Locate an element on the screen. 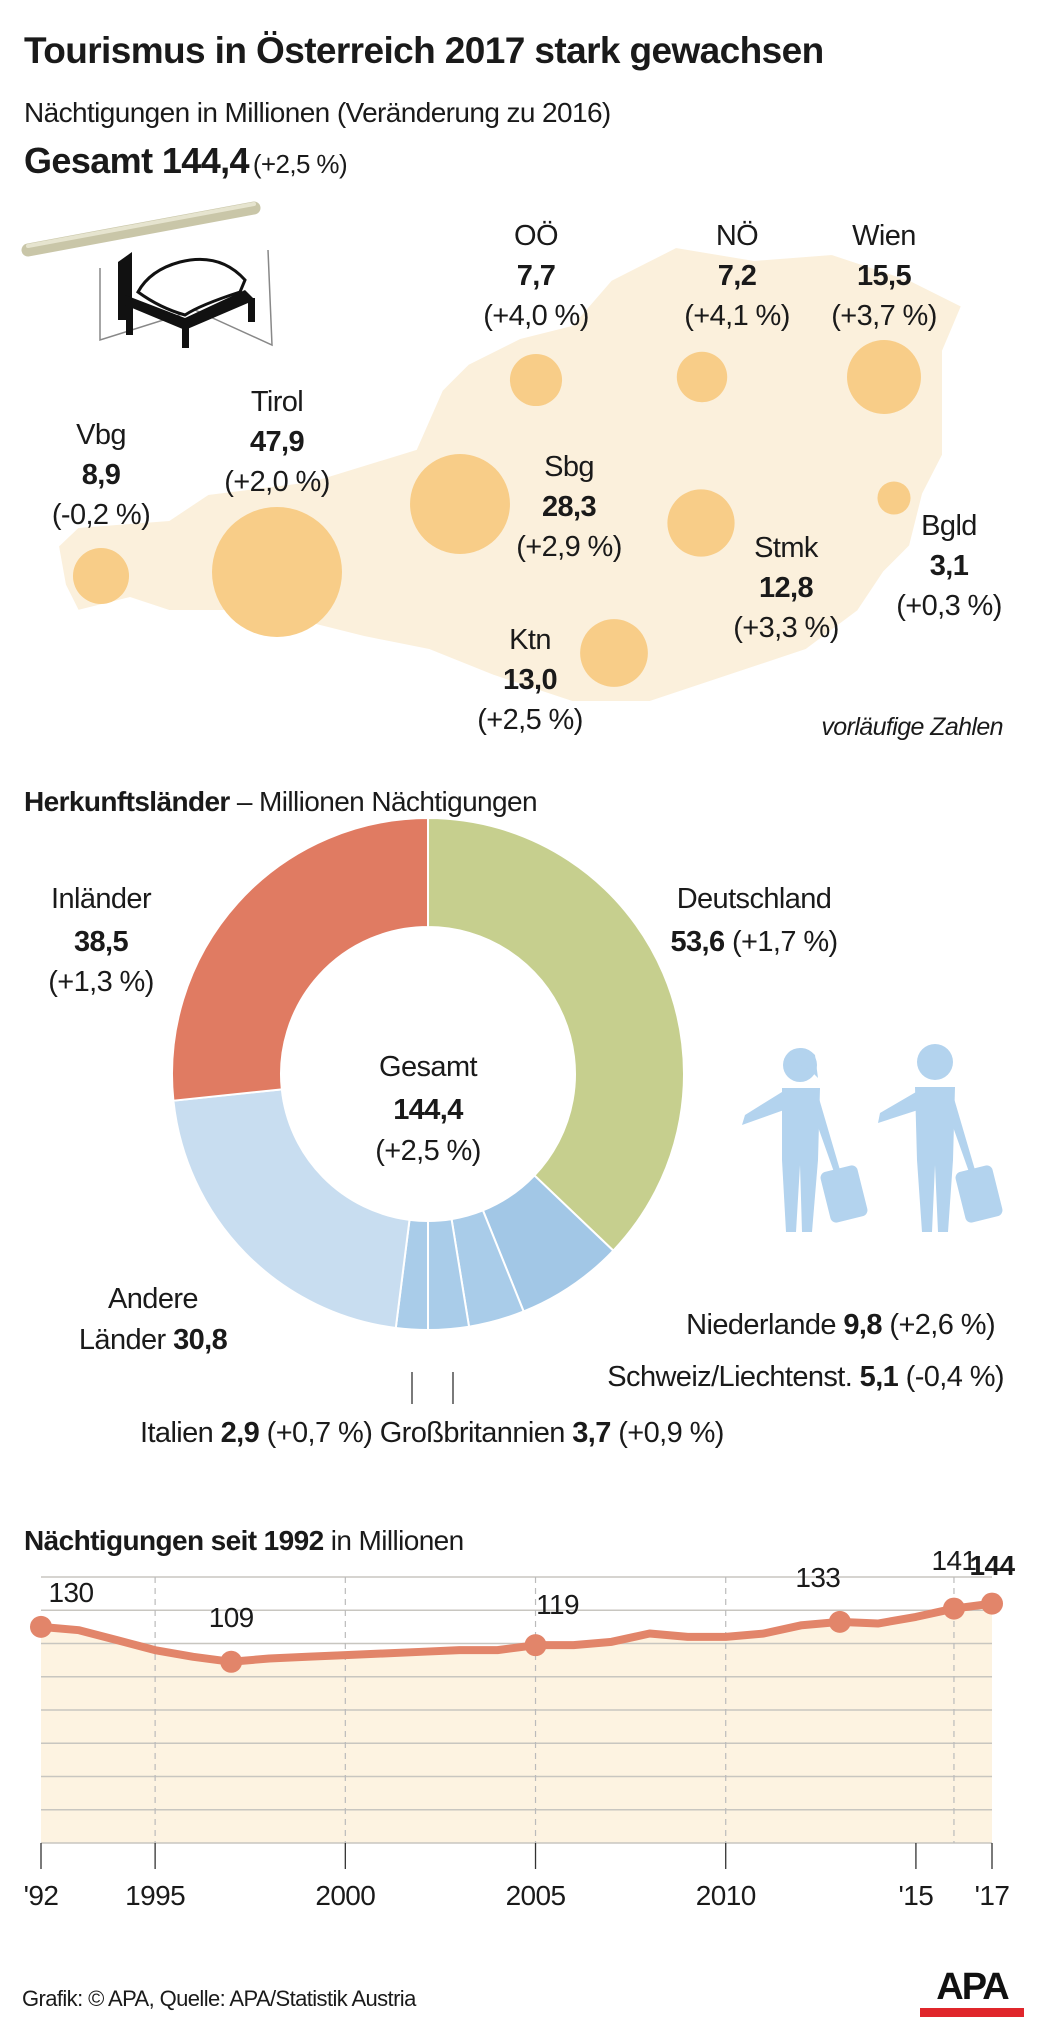  total-label: Gesamt 144,4 is located at coordinates (137, 160).